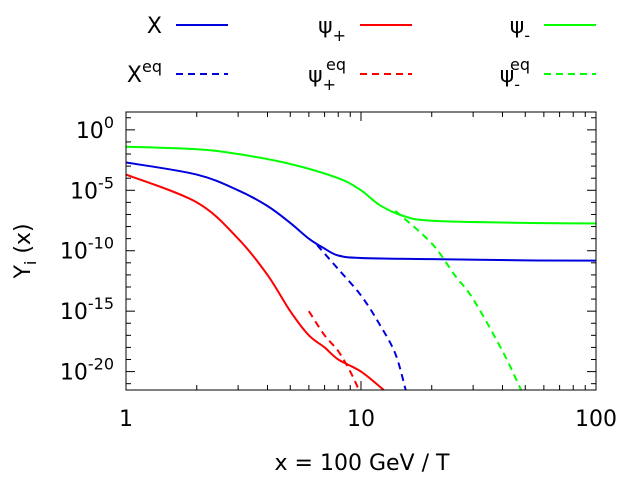  I want to click on x-tick-label: 1, so click(126, 419).